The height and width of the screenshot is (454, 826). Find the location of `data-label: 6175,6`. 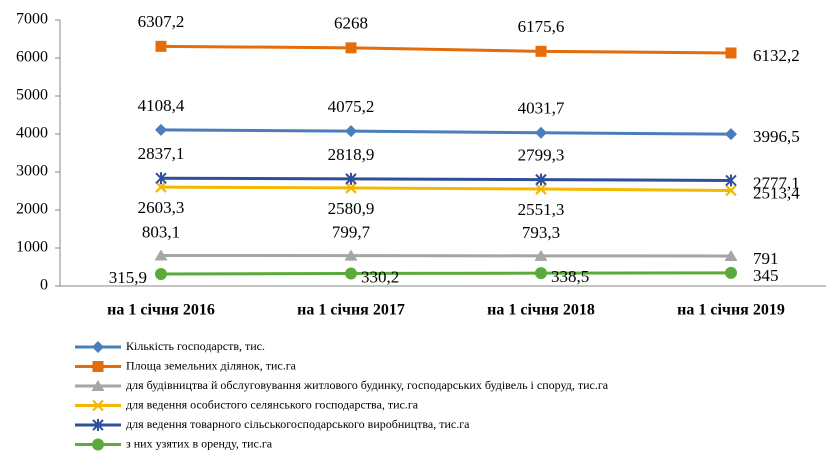

data-label: 6175,6 is located at coordinates (541, 26).